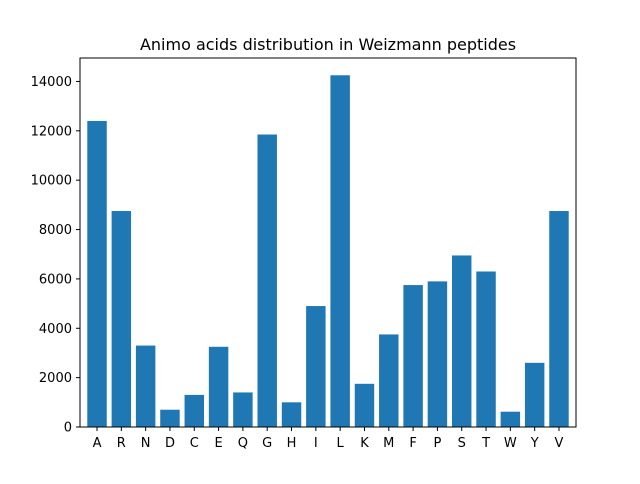 This screenshot has height=484, width=640. Describe the element at coordinates (97, 443) in the screenshot. I see `x-tick-label: A` at that location.